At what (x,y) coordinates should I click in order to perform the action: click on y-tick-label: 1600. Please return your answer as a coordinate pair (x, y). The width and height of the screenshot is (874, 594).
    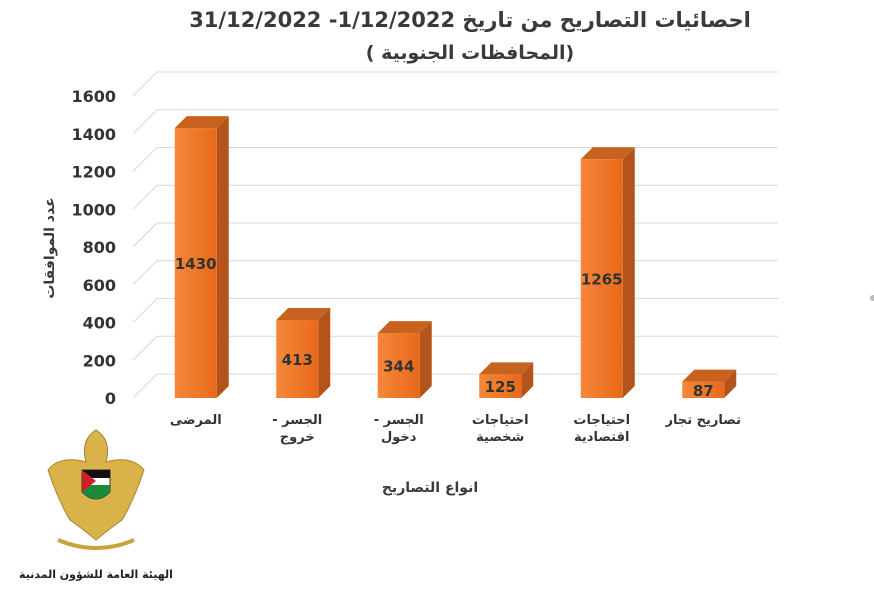
    Looking at the image, I should click on (93, 96).